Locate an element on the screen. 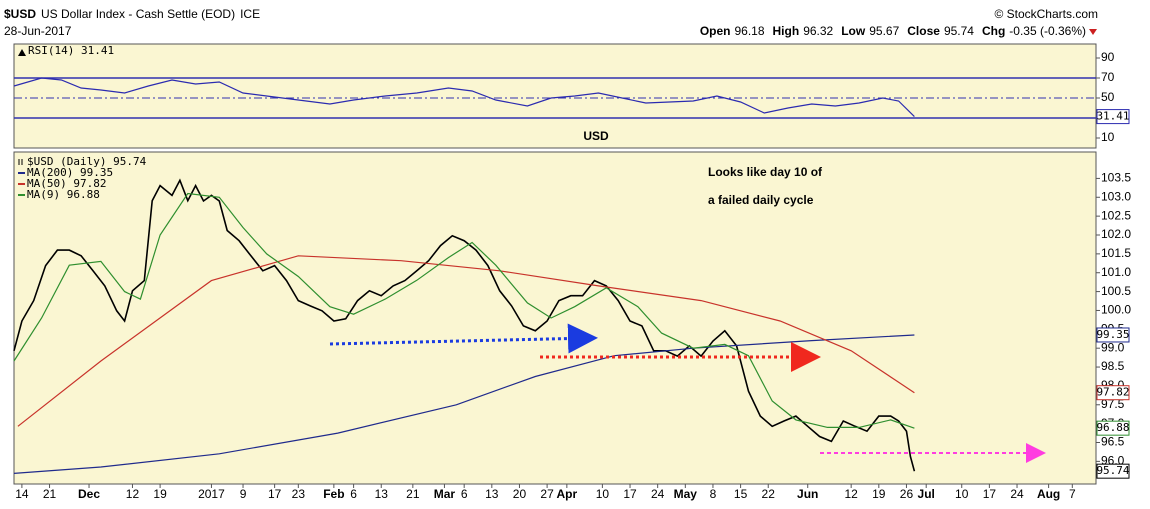  y-tick-label: 96.5 is located at coordinates (1113, 442).